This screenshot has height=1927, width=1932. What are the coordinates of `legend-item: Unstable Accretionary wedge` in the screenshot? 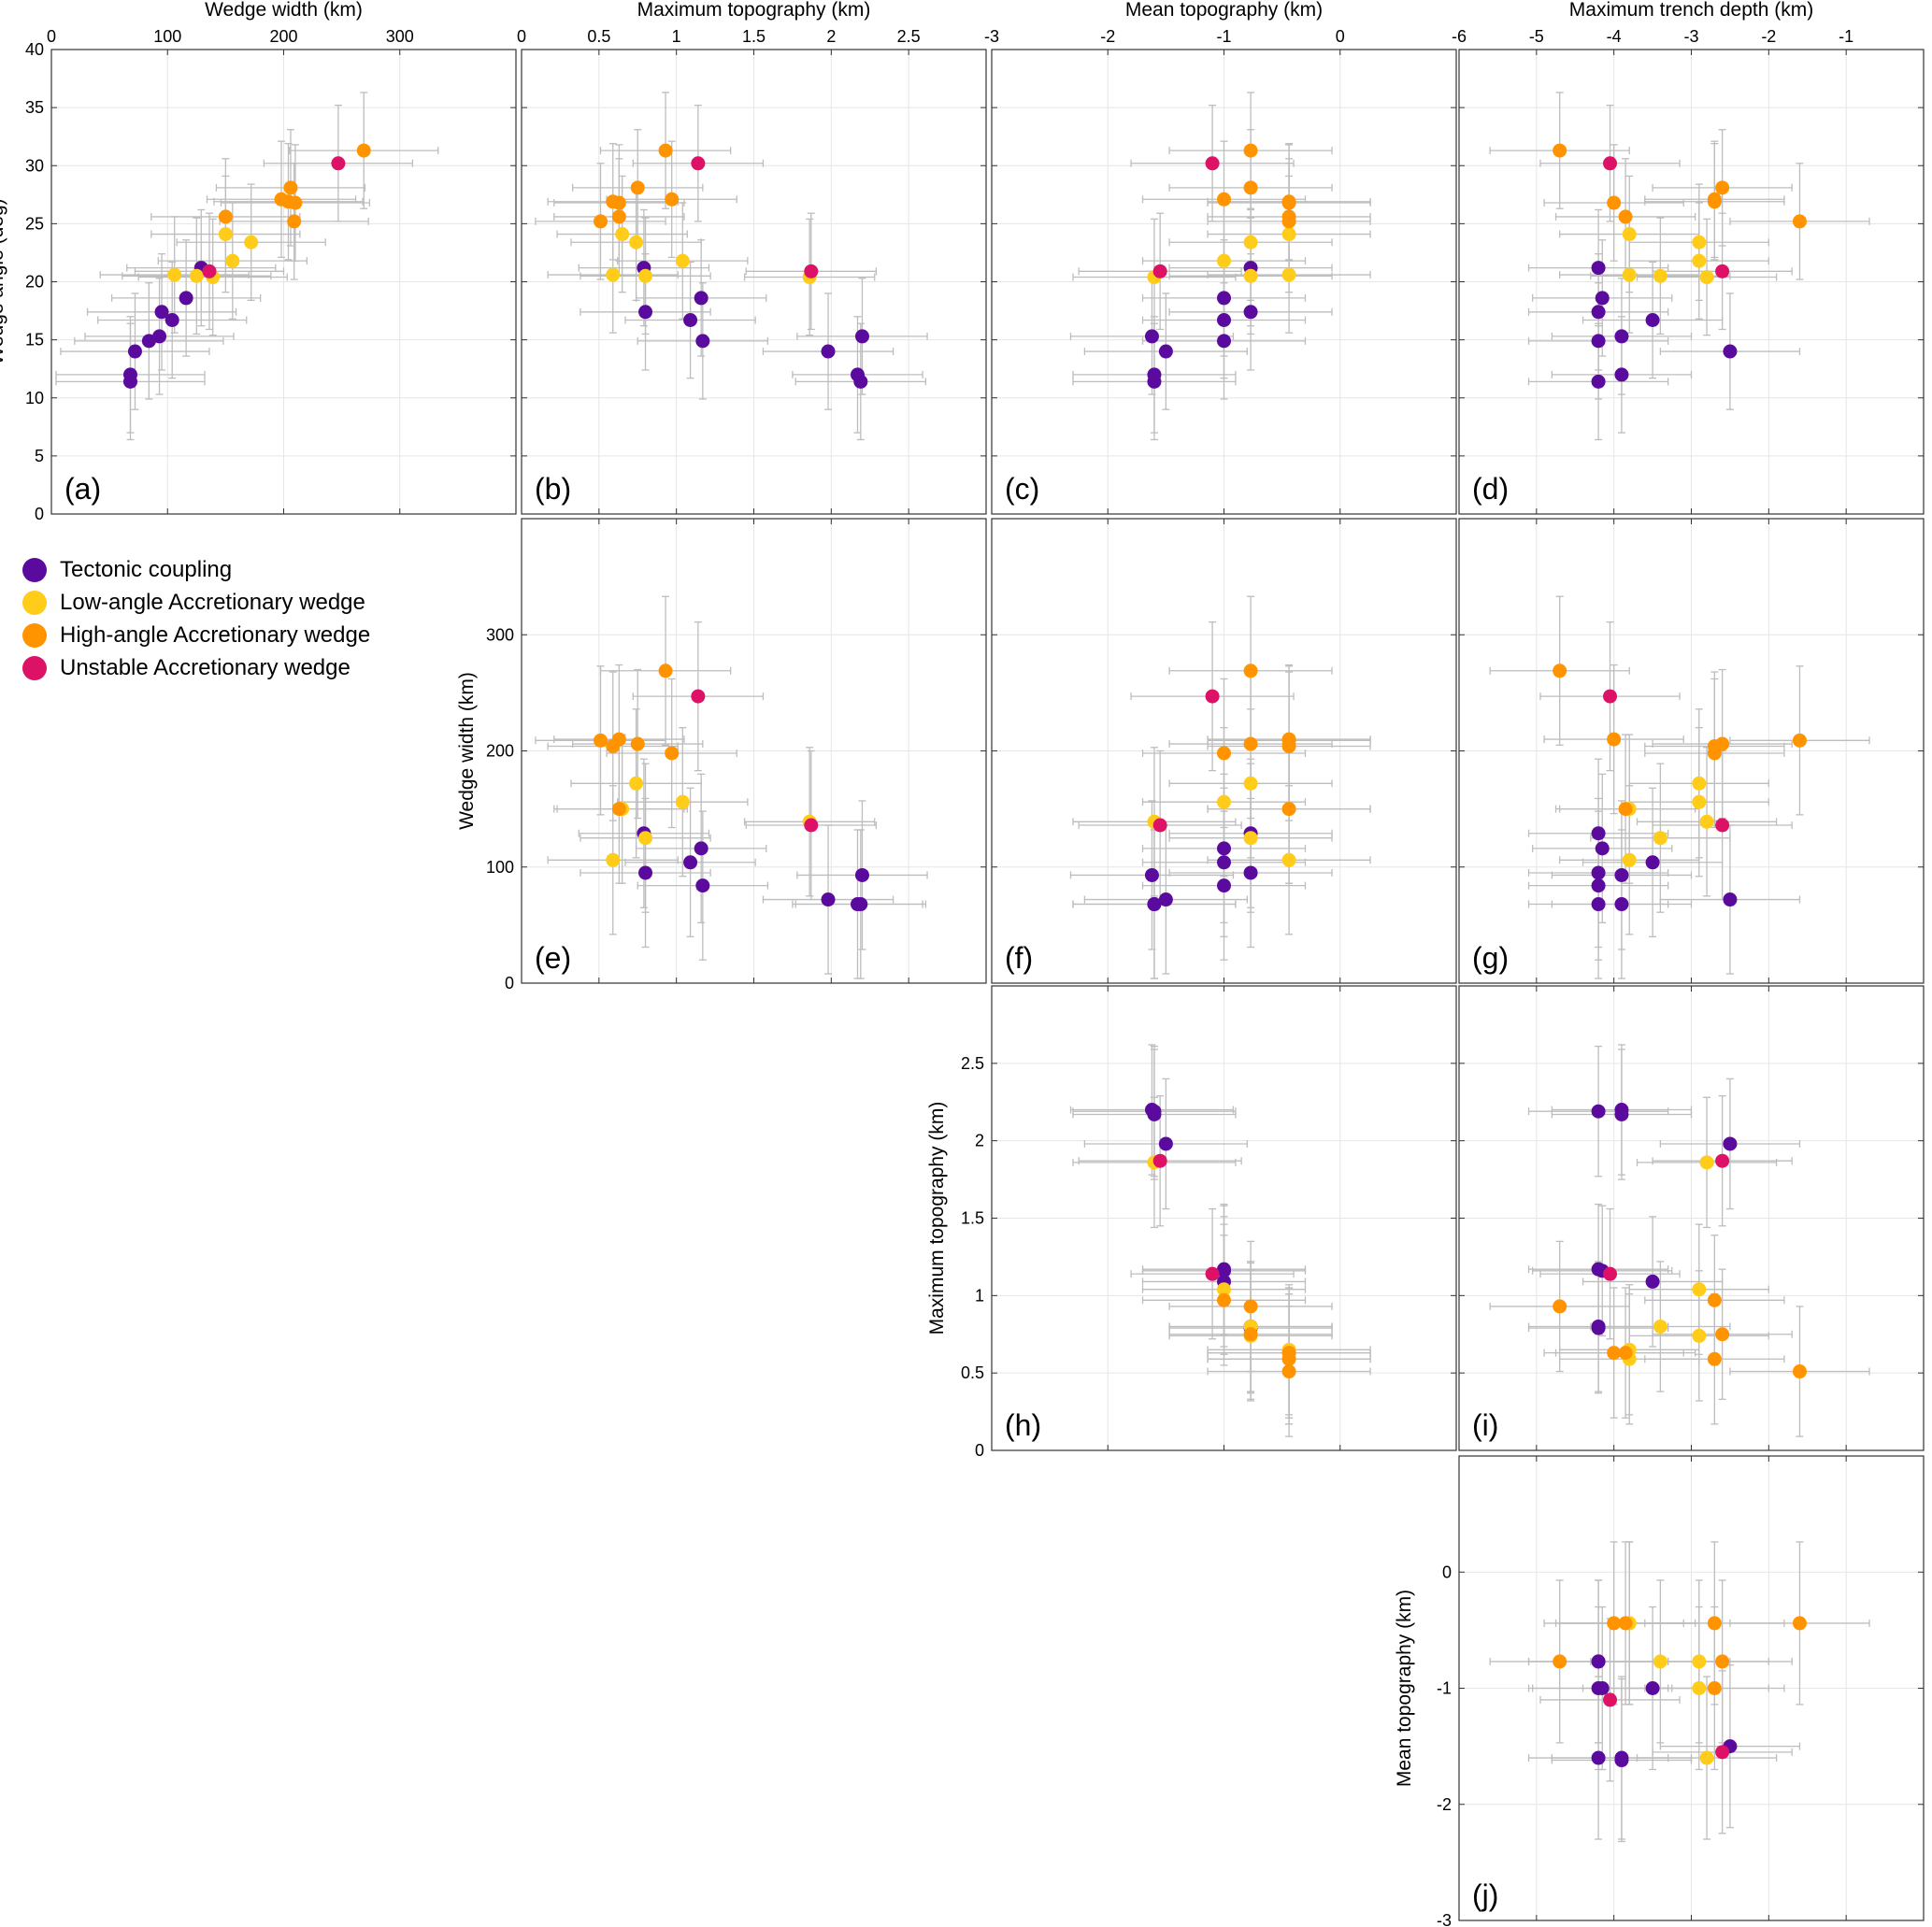 It's located at (196, 667).